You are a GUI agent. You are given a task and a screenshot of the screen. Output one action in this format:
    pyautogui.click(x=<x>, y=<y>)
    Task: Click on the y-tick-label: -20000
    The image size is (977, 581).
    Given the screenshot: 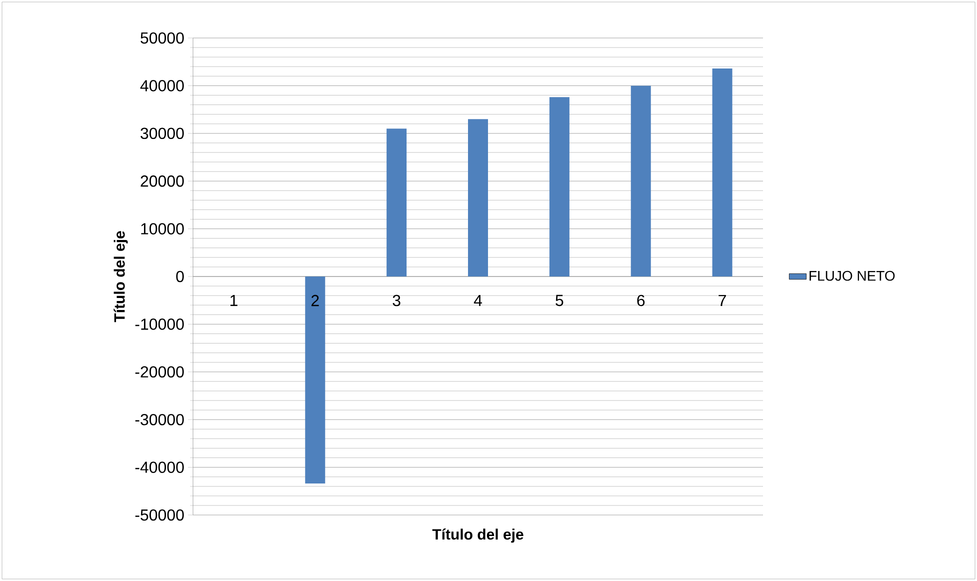 What is the action you would take?
    pyautogui.click(x=159, y=372)
    